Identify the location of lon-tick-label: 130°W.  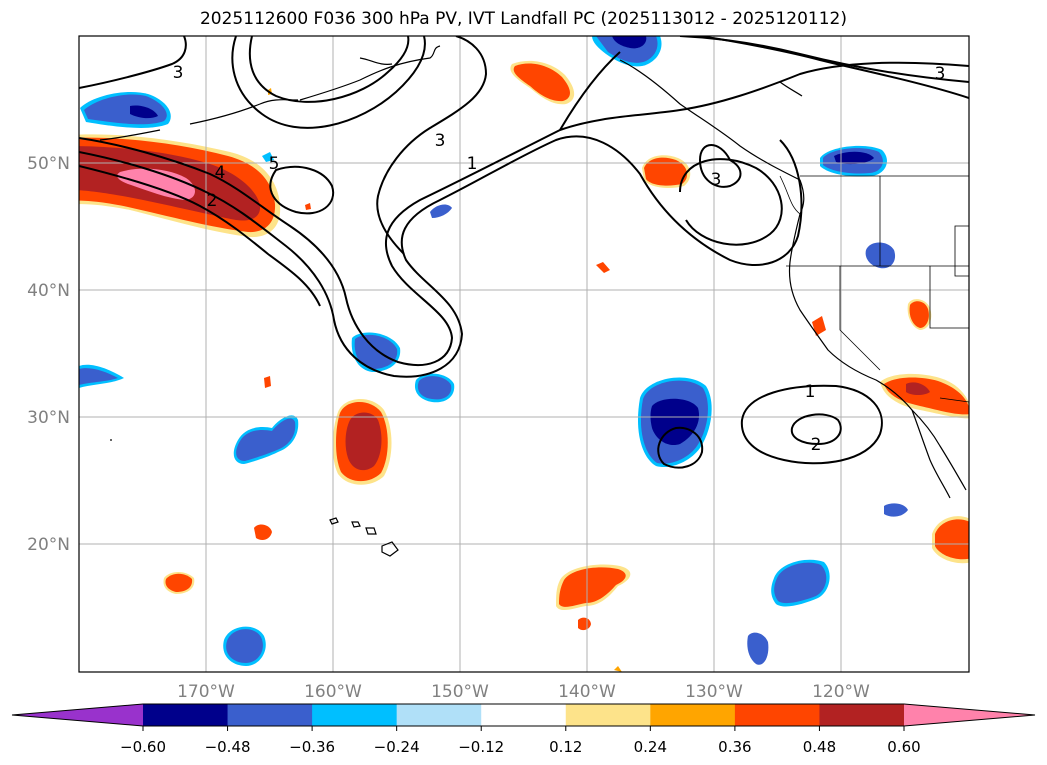
(714, 692).